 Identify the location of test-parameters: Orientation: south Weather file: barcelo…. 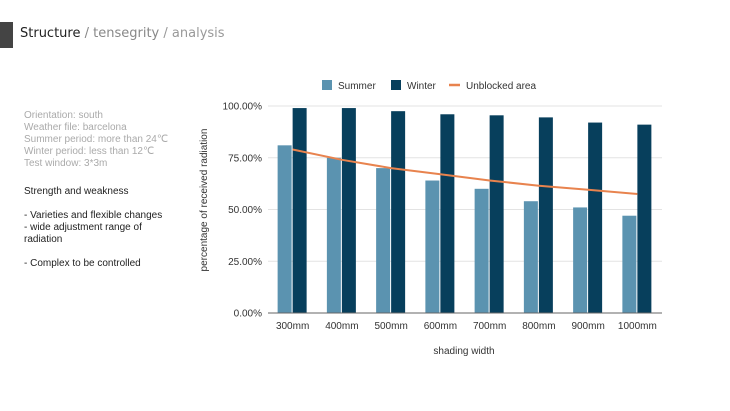
(96, 140).